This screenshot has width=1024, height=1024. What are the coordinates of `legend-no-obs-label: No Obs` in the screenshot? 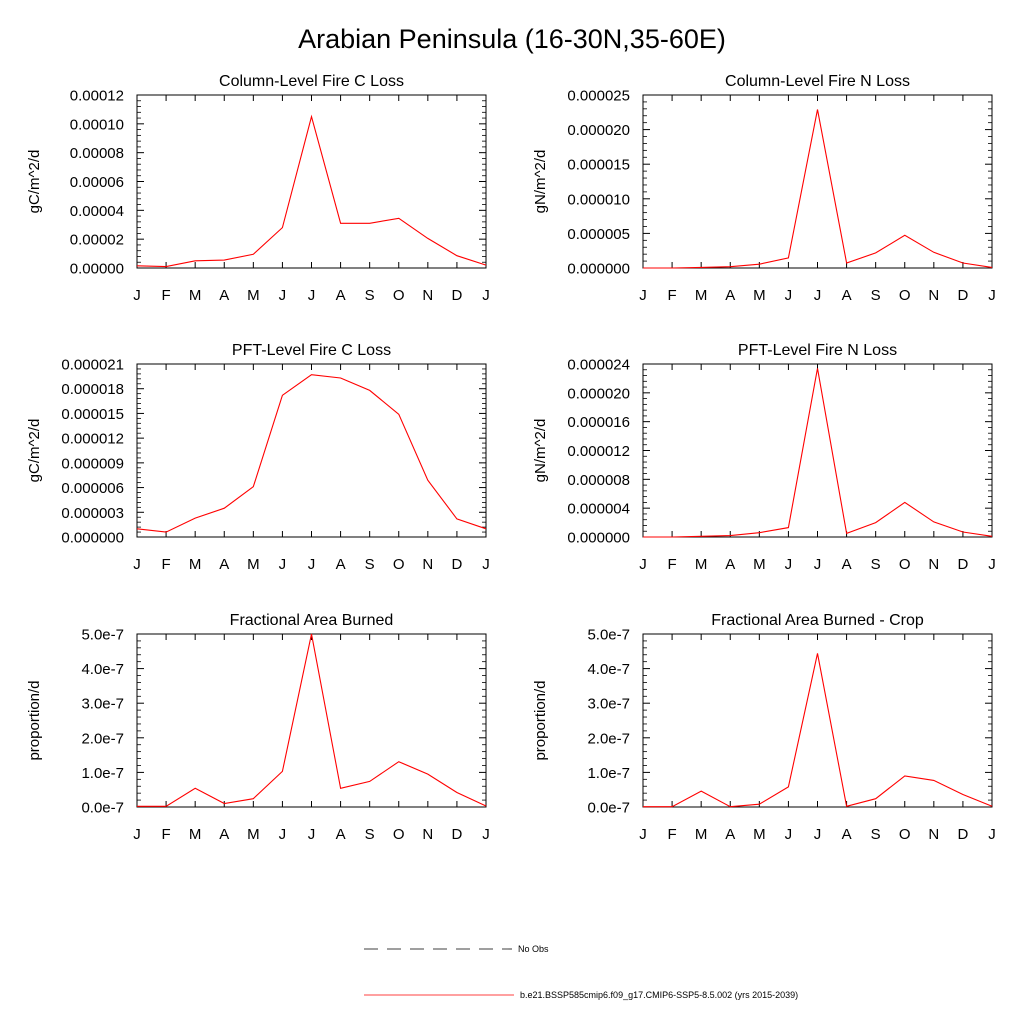 It's located at (533, 949).